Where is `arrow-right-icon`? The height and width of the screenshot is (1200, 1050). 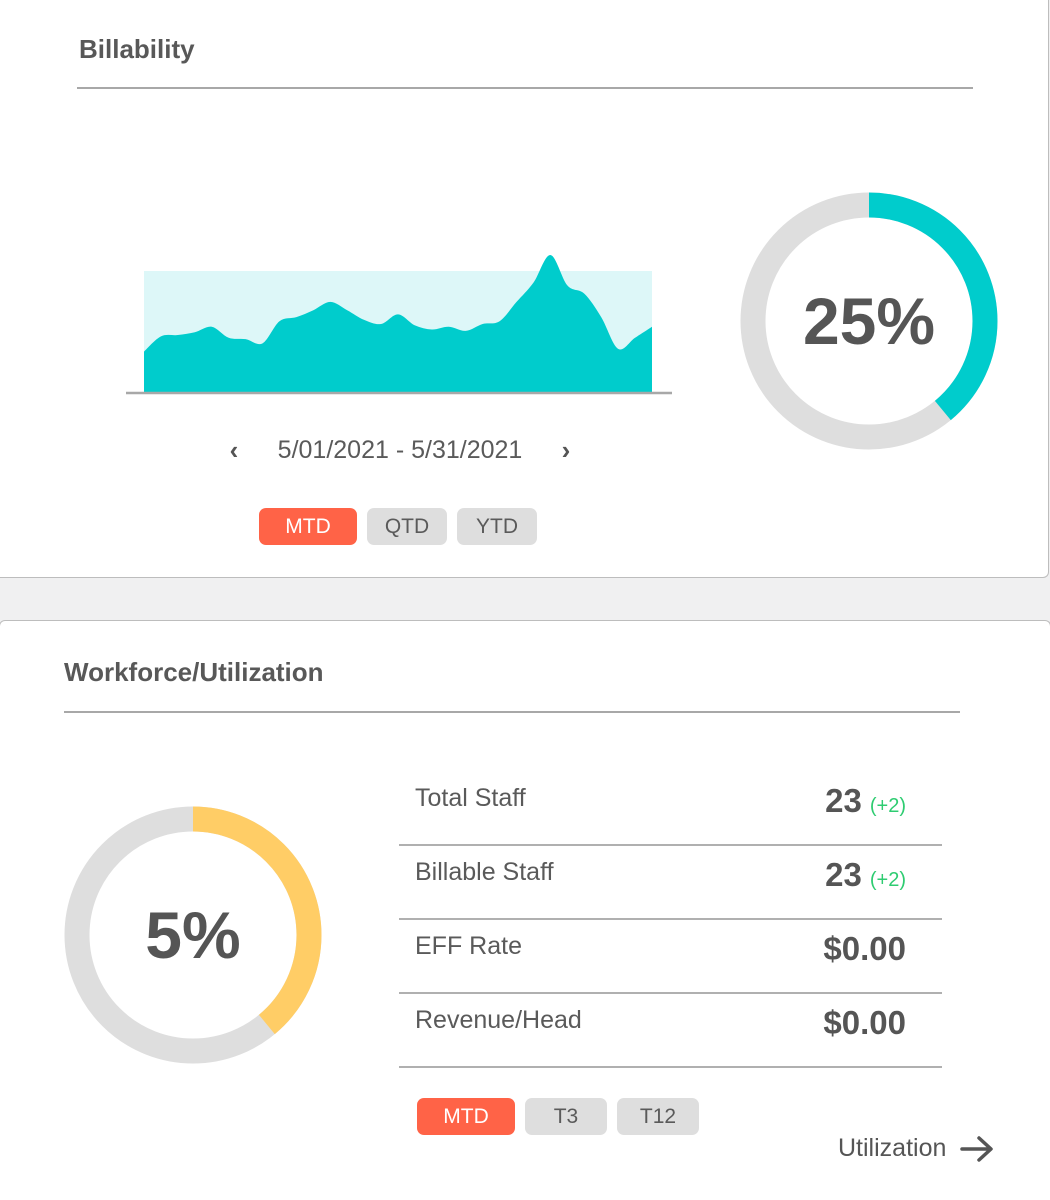 arrow-right-icon is located at coordinates (977, 1148).